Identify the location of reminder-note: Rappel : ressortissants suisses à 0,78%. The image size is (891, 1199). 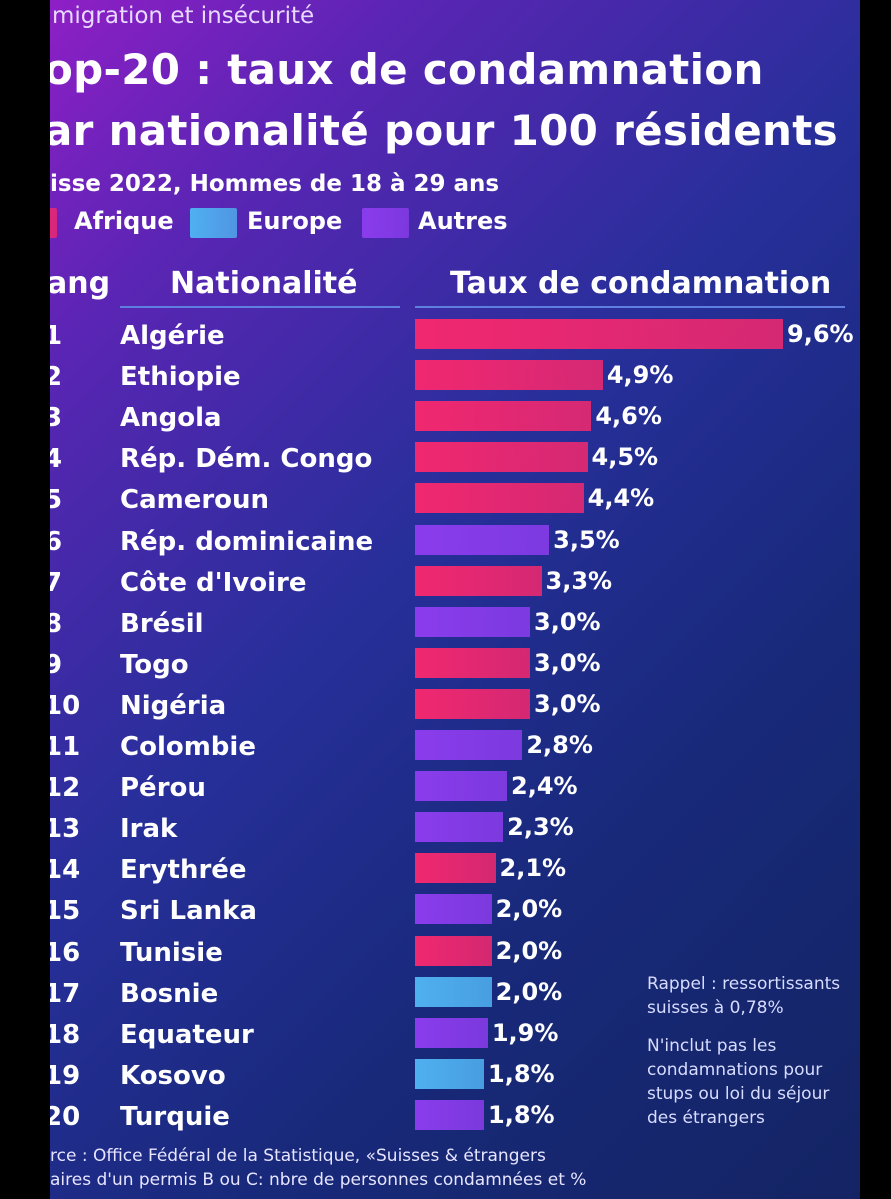
(744, 996).